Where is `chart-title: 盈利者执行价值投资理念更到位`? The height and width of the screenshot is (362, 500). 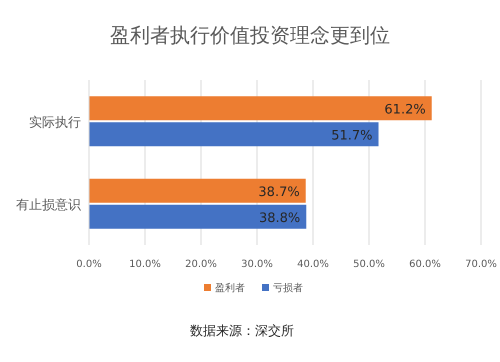
chart-title: 盈利者执行价值投资理念更到位 is located at coordinates (250, 35).